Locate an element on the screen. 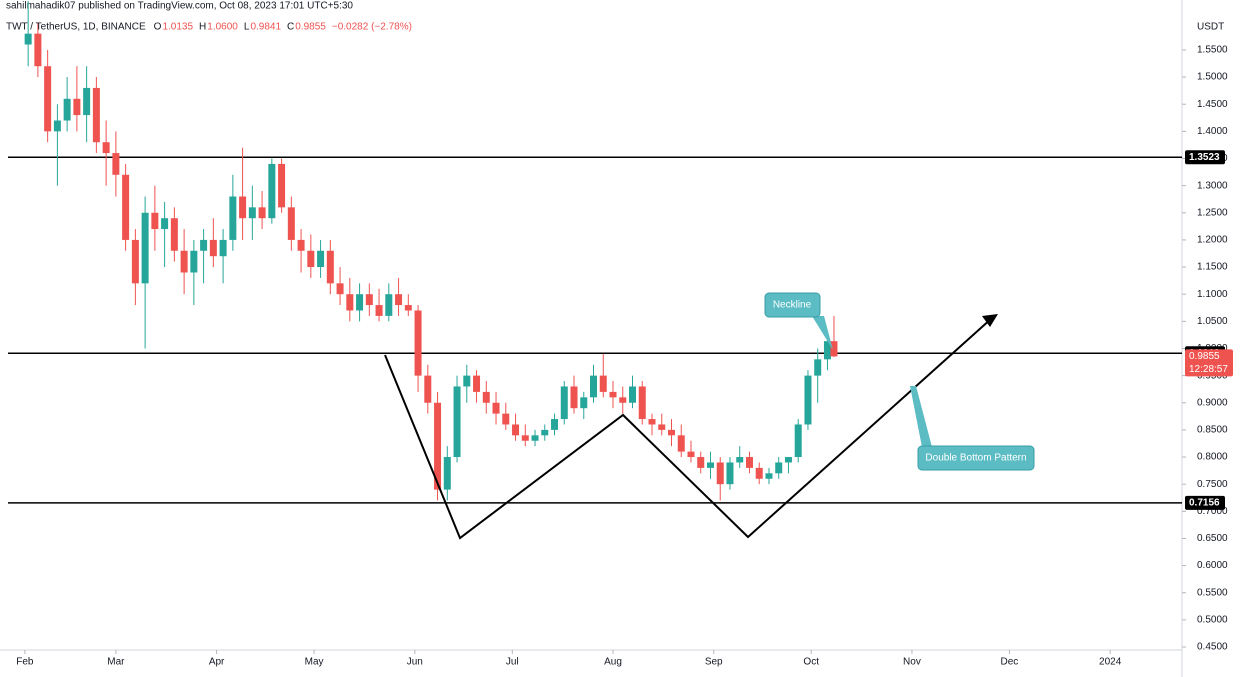  annotation: Double Bottom Pattern is located at coordinates (975, 458).